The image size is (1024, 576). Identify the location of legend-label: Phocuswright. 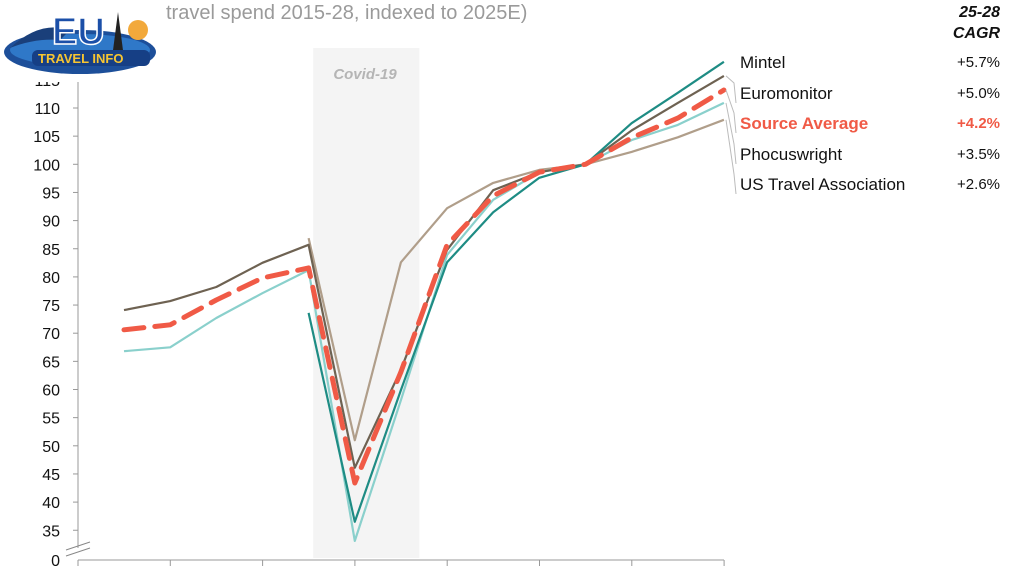
(791, 154).